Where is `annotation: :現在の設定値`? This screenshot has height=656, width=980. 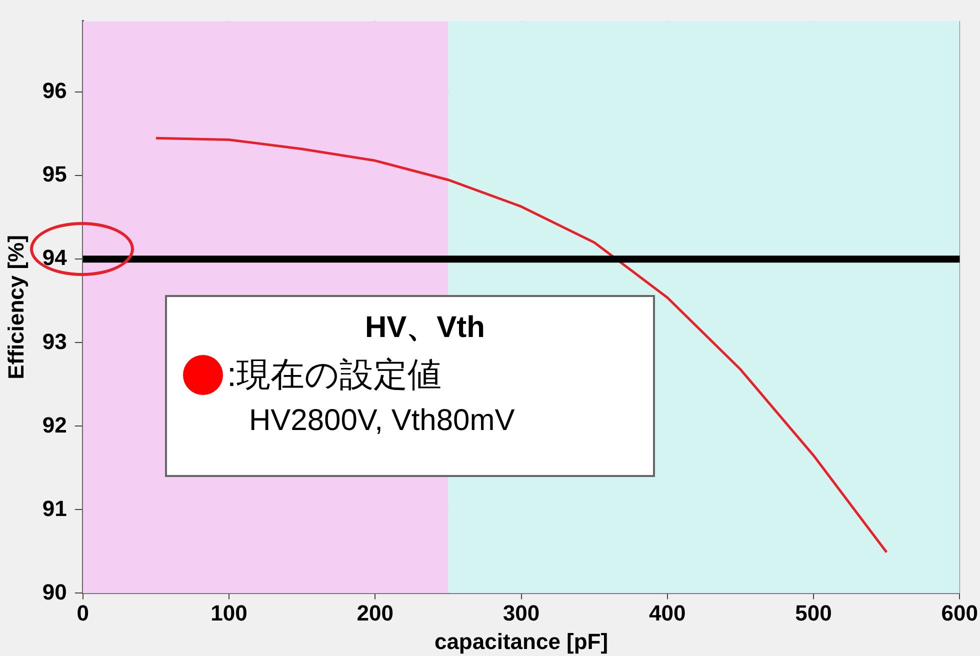 annotation: :現在の設定値 is located at coordinates (334, 375).